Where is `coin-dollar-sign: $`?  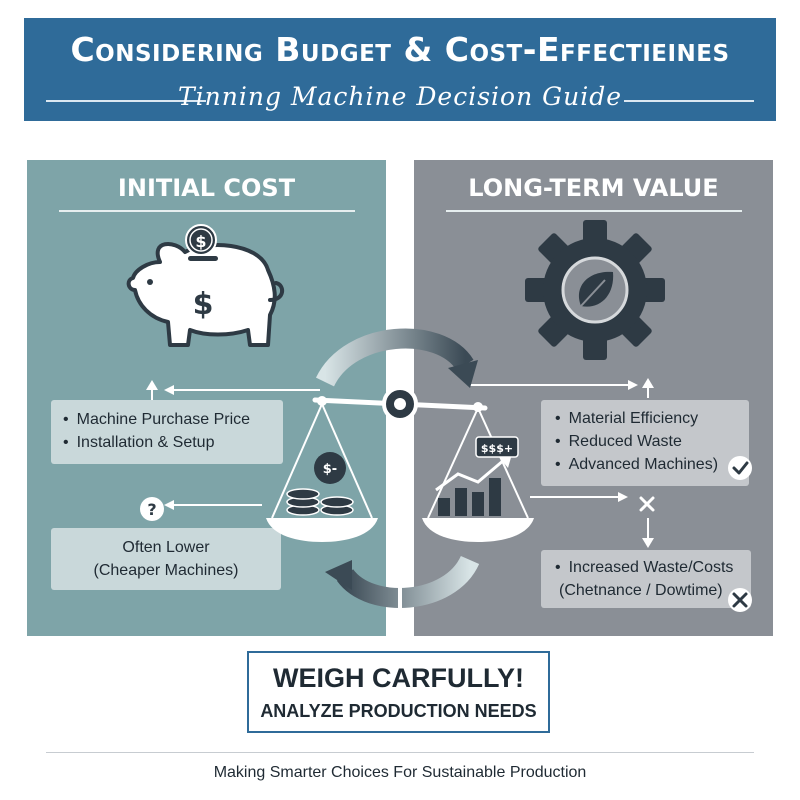 coin-dollar-sign: $ is located at coordinates (200, 241).